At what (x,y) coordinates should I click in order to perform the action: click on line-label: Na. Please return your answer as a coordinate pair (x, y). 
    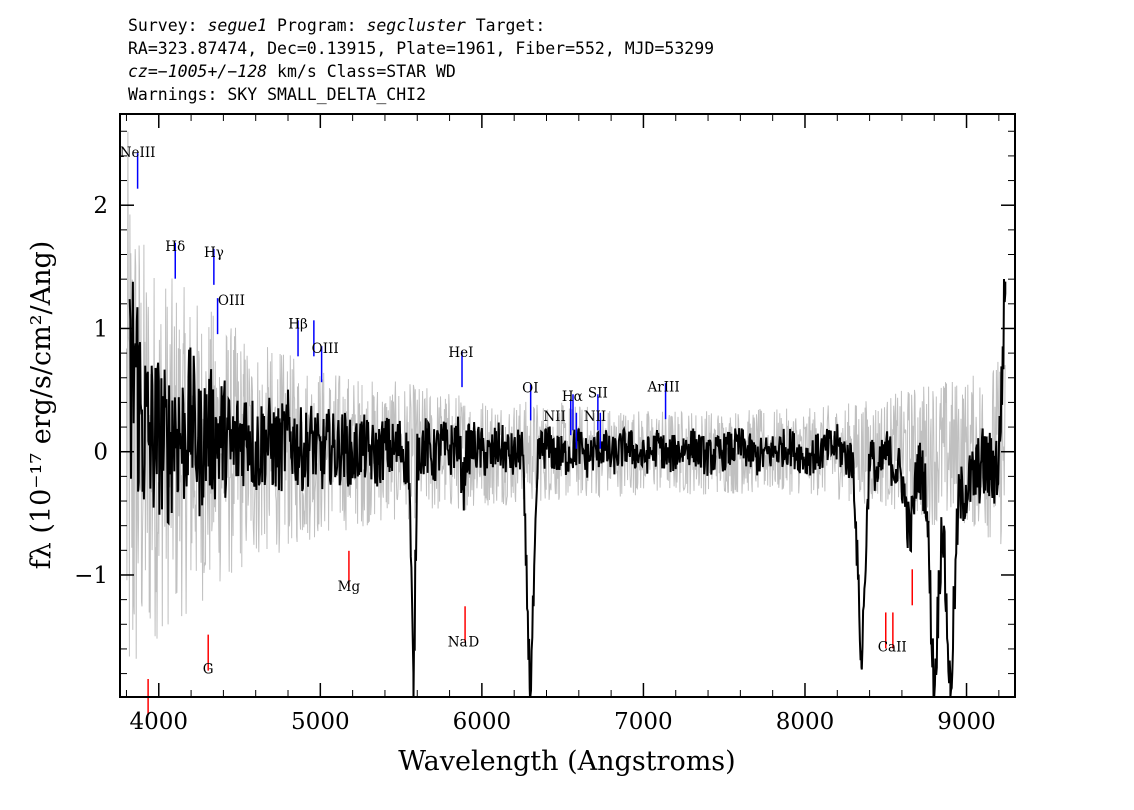
    Looking at the image, I should click on (458, 642).